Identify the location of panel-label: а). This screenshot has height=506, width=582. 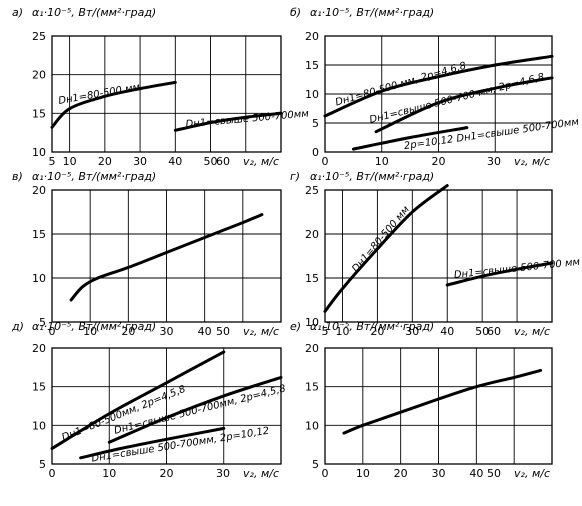
(17, 12).